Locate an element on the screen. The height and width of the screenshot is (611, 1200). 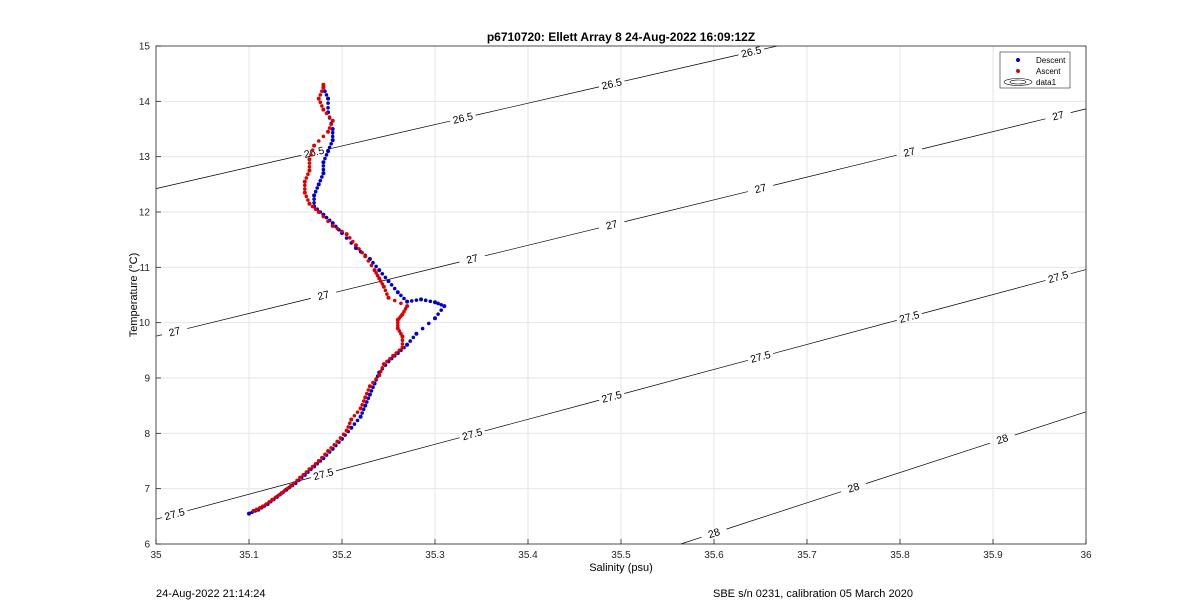
x-tick-label: 35.7 is located at coordinates (807, 555).